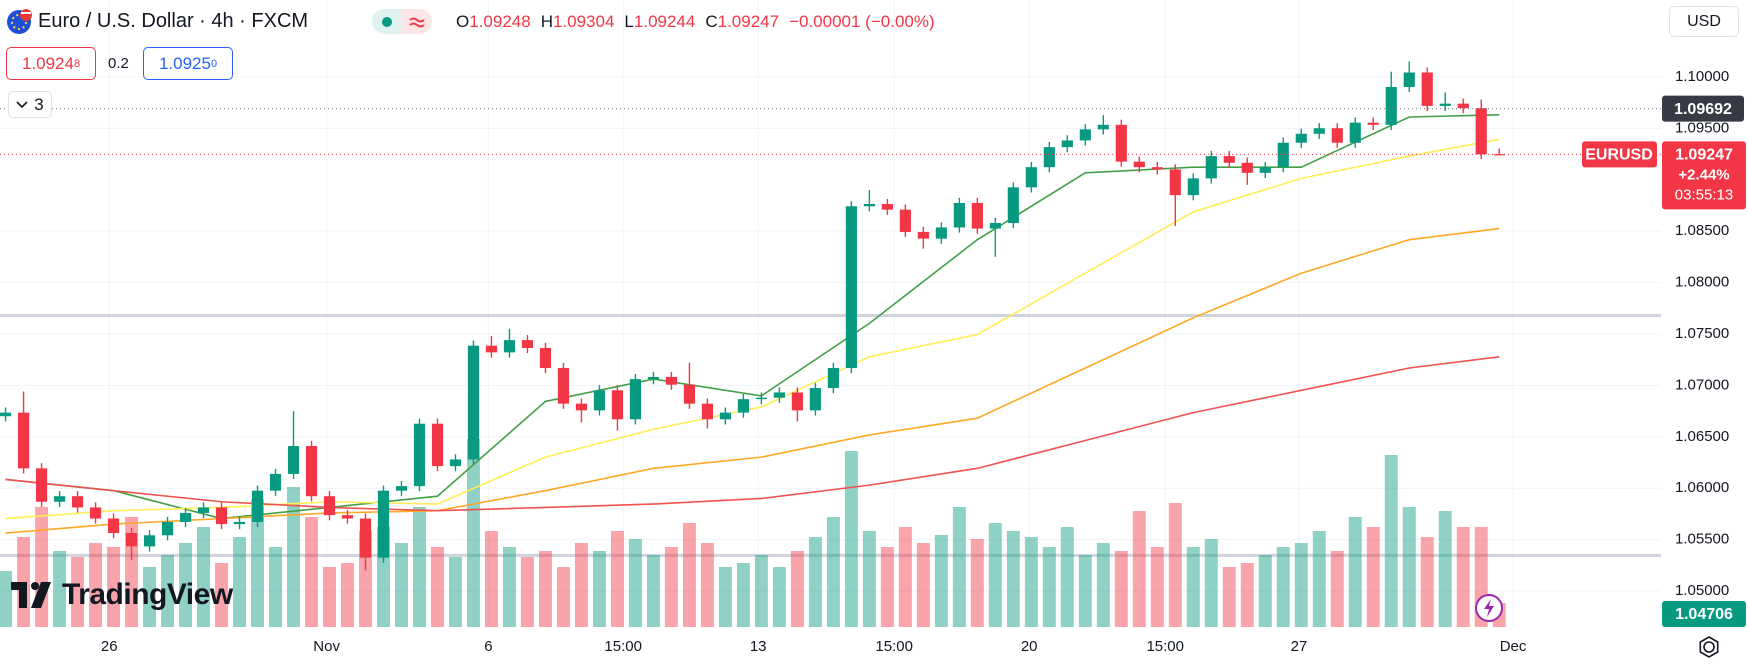  Describe the element at coordinates (188, 63) in the screenshot. I see `buy-button: 1.0925 0` at that location.